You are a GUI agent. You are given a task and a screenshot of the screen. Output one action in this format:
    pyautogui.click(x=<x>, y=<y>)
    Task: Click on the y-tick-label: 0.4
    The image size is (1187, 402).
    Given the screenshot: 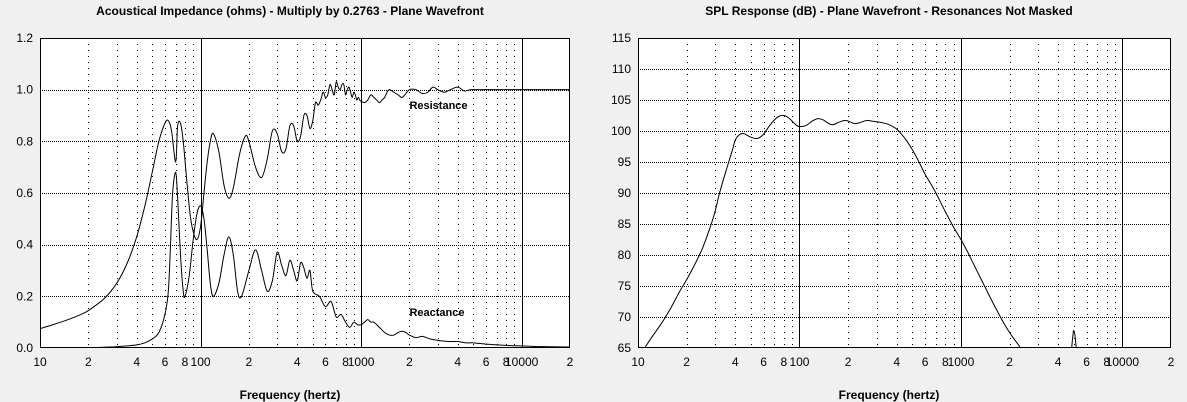 What is the action you would take?
    pyautogui.click(x=24, y=245)
    